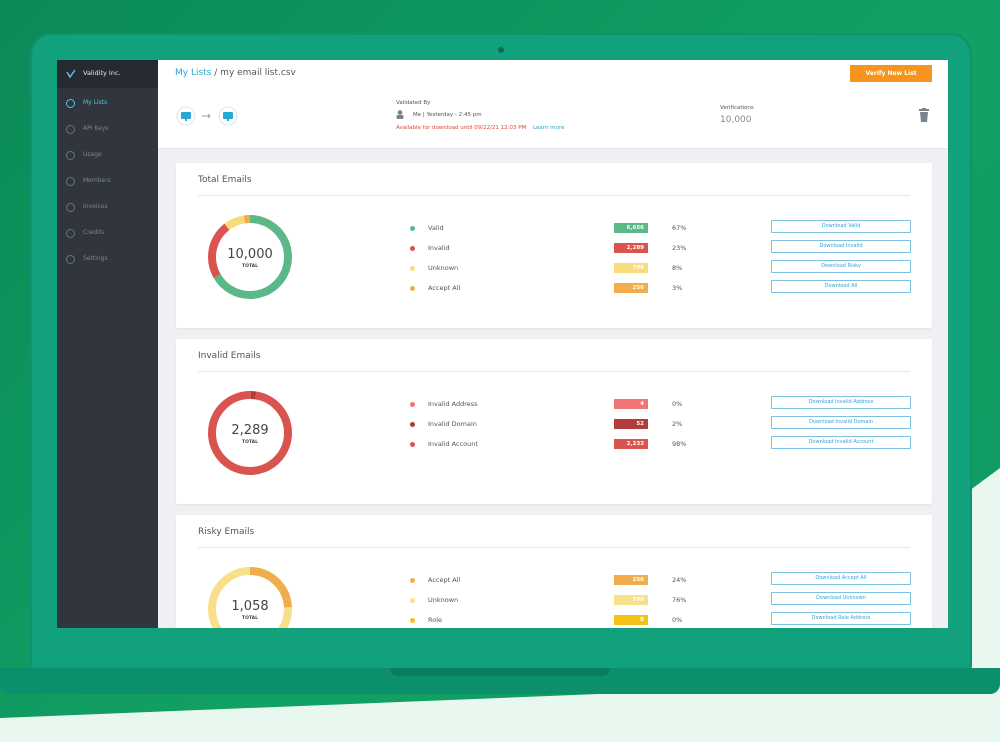 This screenshot has width=1000, height=742. What do you see at coordinates (841, 286) in the screenshot?
I see `download-button: Download All` at bounding box center [841, 286].